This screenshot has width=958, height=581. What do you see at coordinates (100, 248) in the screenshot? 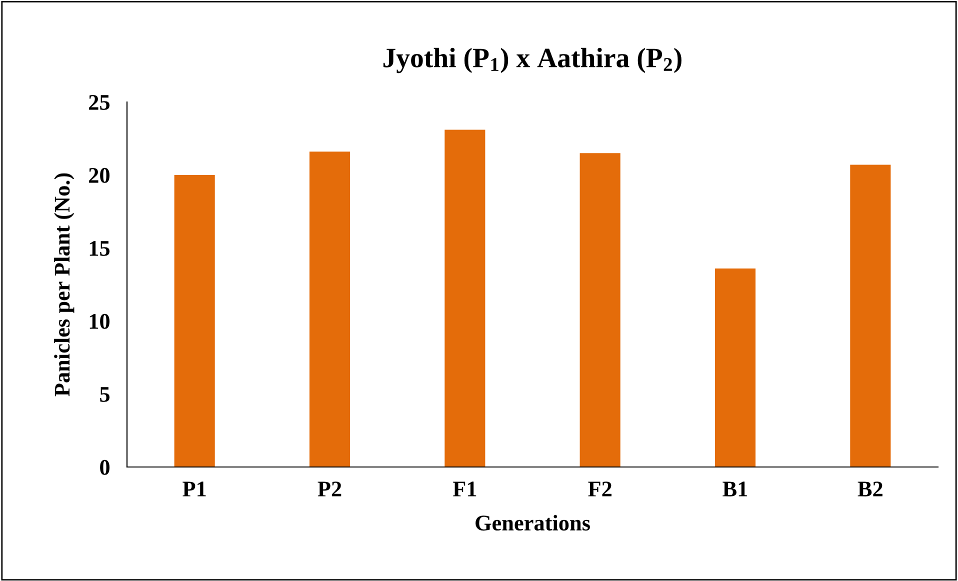
I see `y-tick-label: 15` at bounding box center [100, 248].